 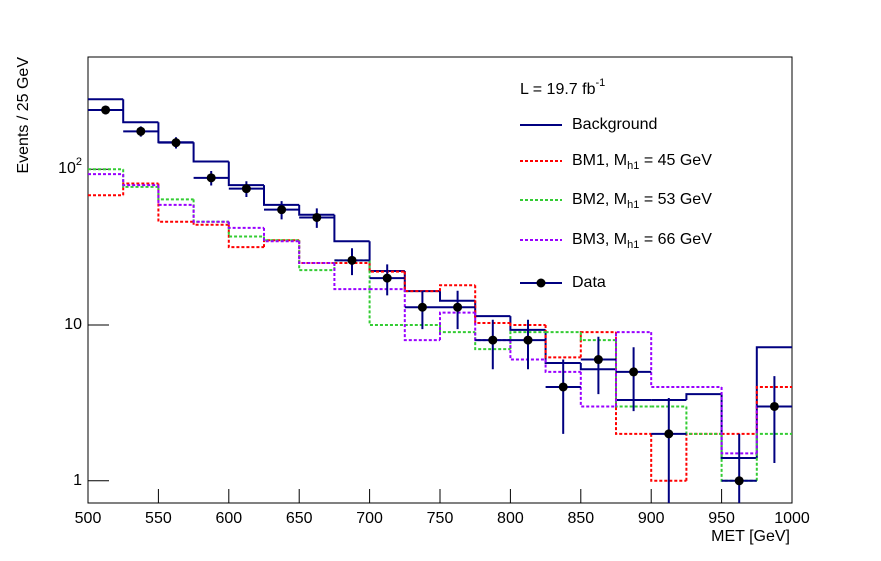 What do you see at coordinates (541, 283) in the screenshot?
I see `legend-marker` at bounding box center [541, 283].